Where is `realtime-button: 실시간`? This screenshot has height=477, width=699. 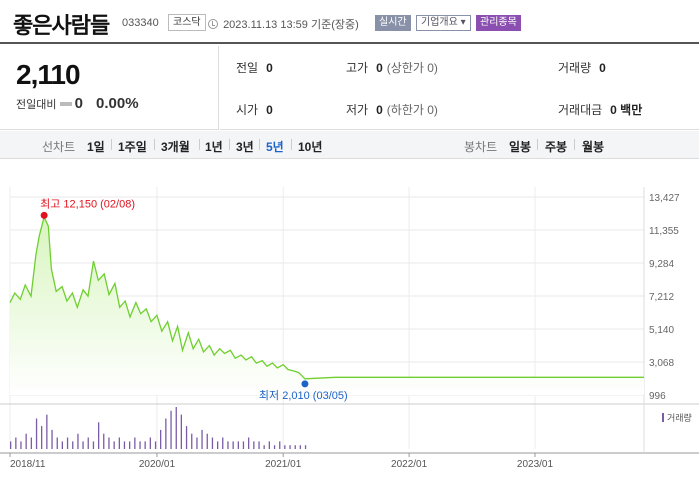 realtime-button: 실시간 is located at coordinates (393, 23).